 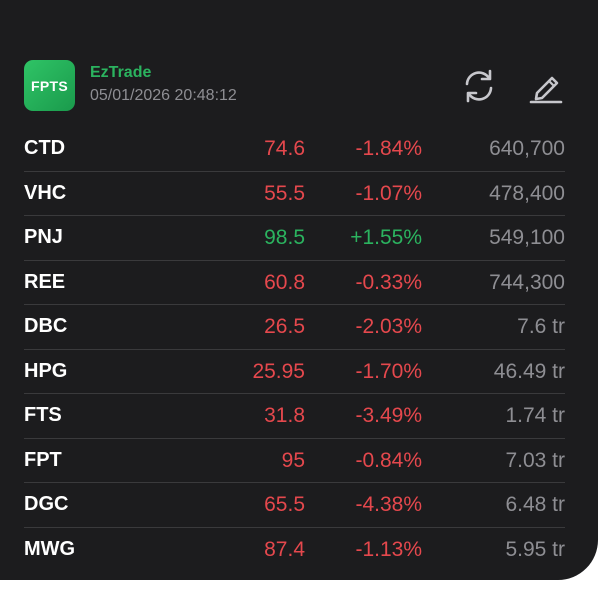 What do you see at coordinates (284, 148) in the screenshot?
I see `stock-price: 74.6` at bounding box center [284, 148].